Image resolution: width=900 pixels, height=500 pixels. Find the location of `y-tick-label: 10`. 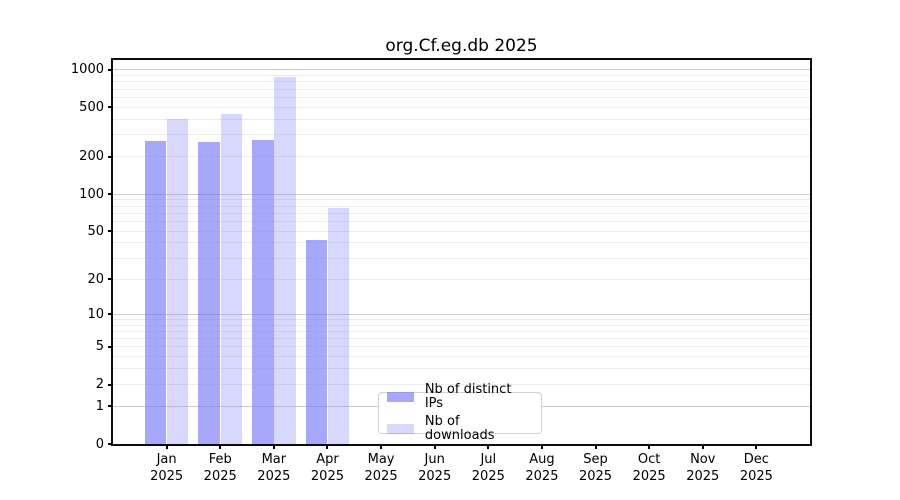

y-tick-label: 10 is located at coordinates (95, 314).